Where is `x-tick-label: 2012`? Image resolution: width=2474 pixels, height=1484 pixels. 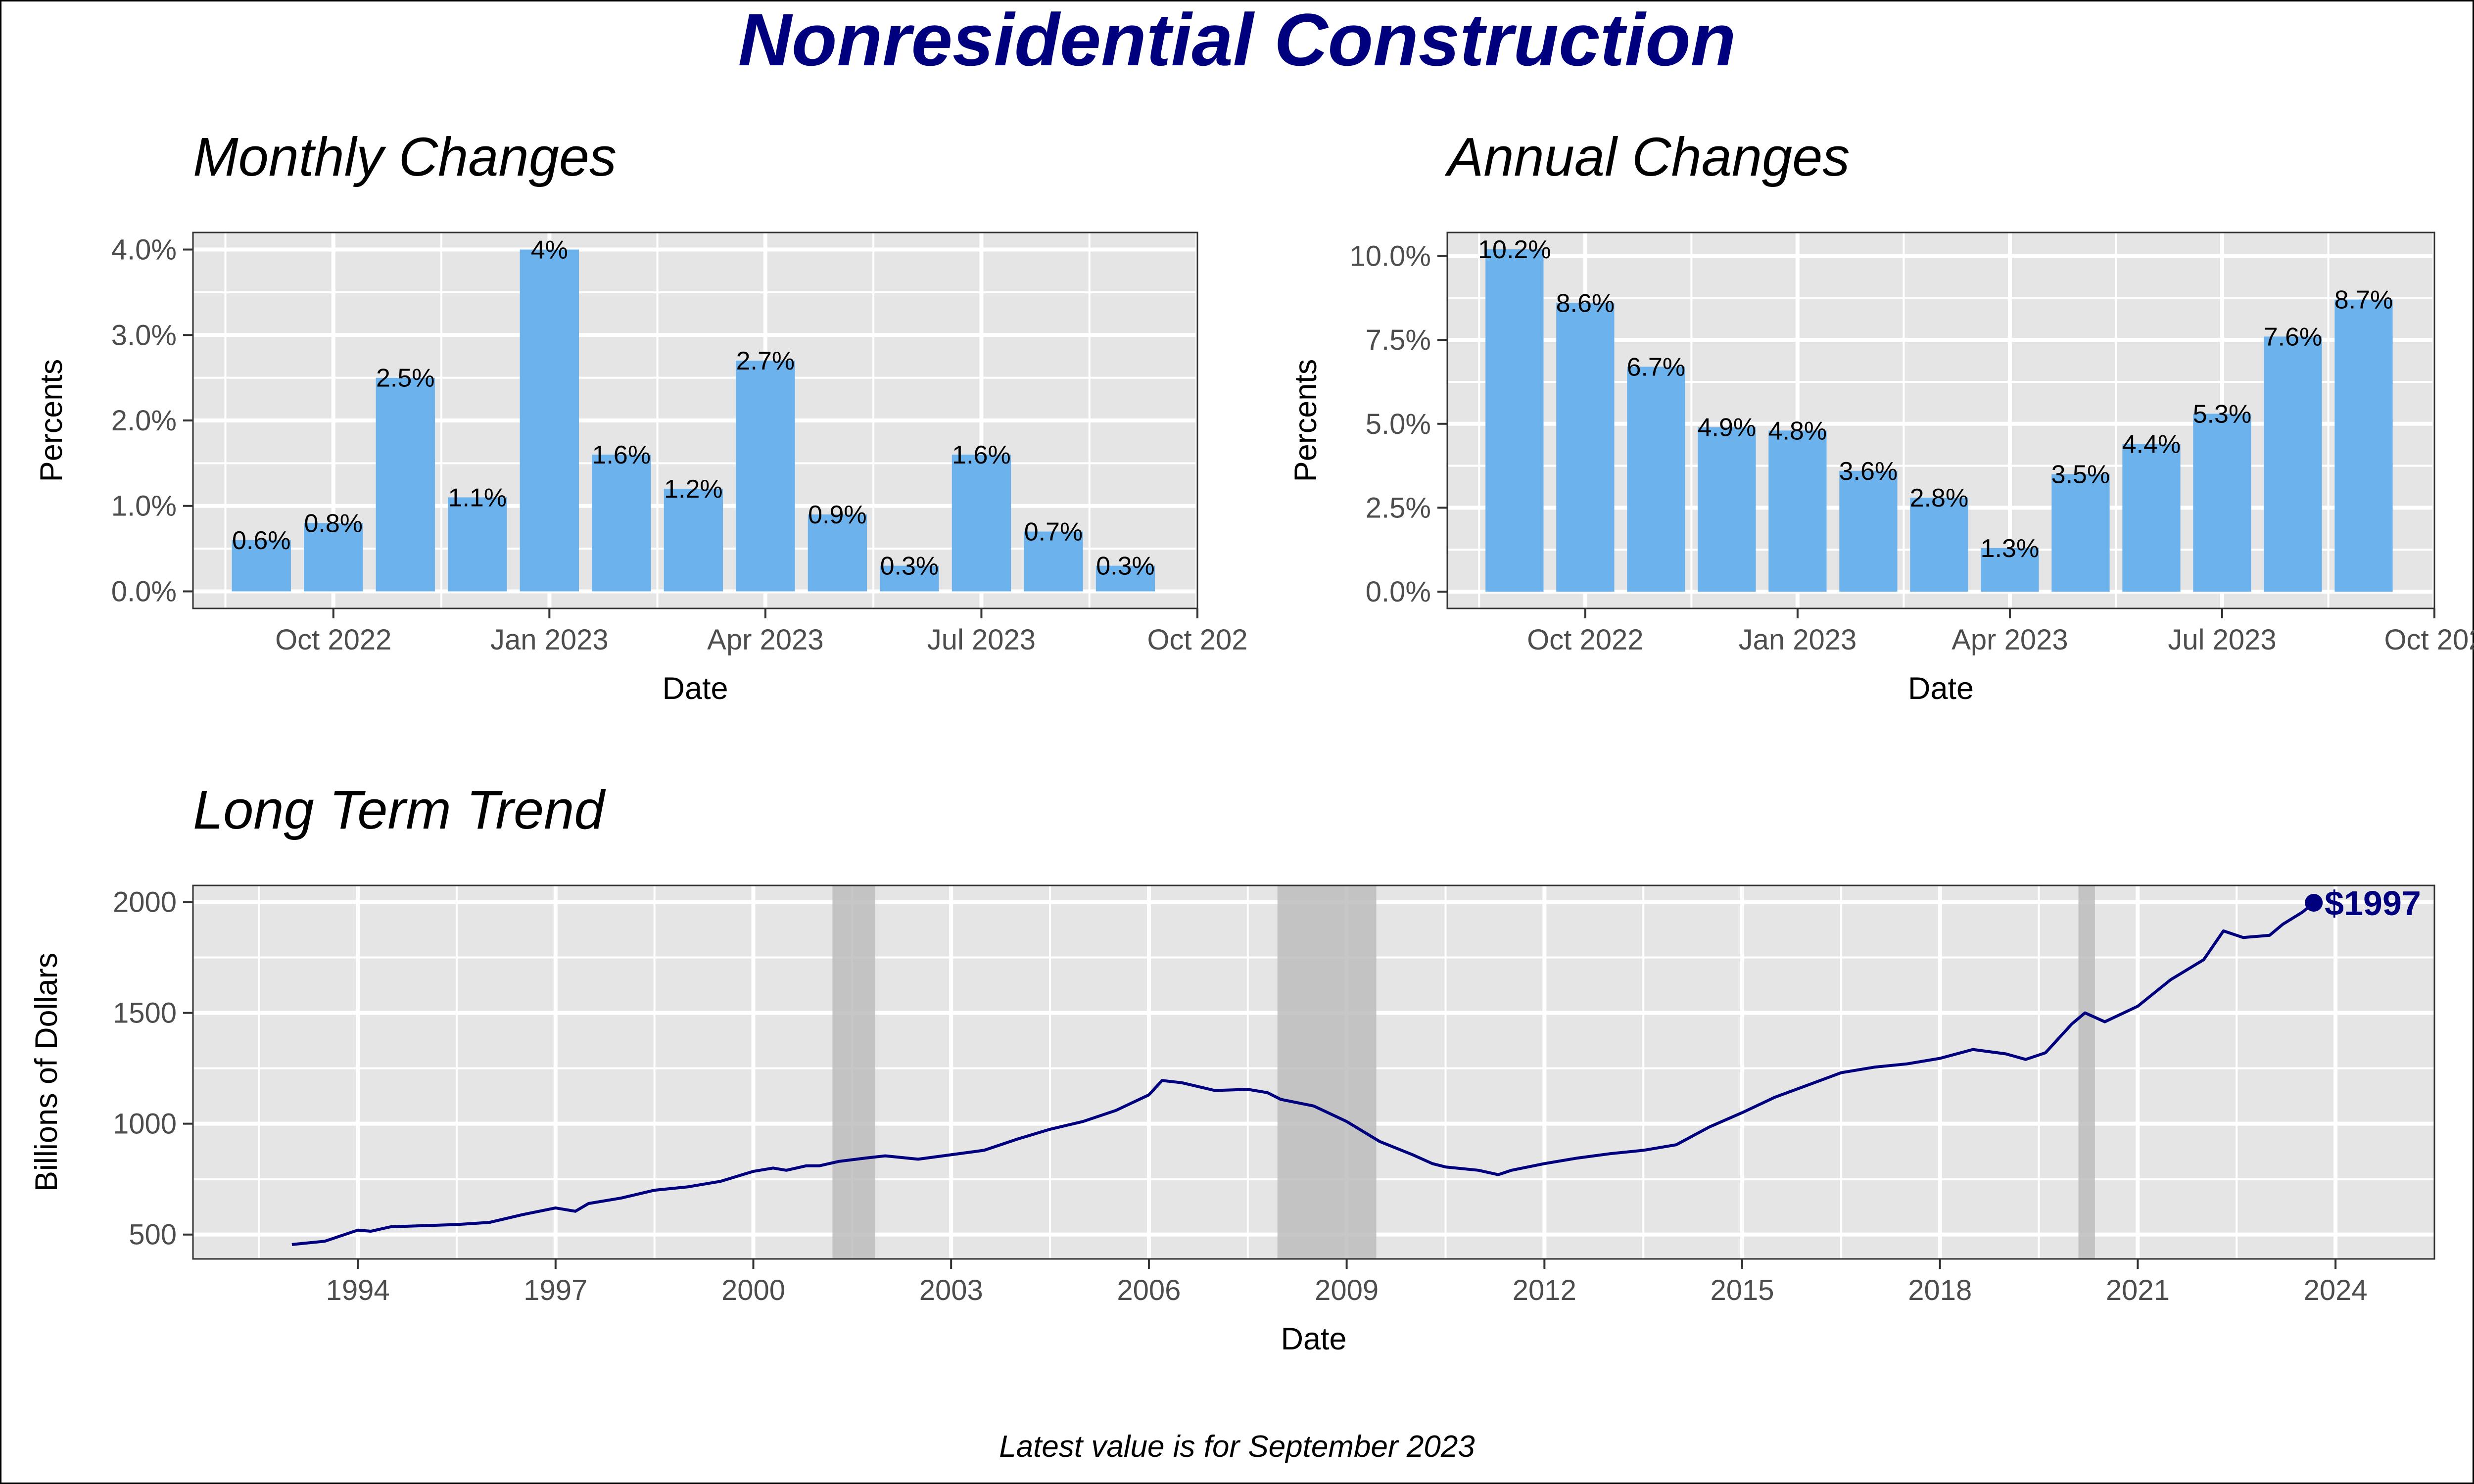
x-tick-label: 2012 is located at coordinates (1545, 1290).